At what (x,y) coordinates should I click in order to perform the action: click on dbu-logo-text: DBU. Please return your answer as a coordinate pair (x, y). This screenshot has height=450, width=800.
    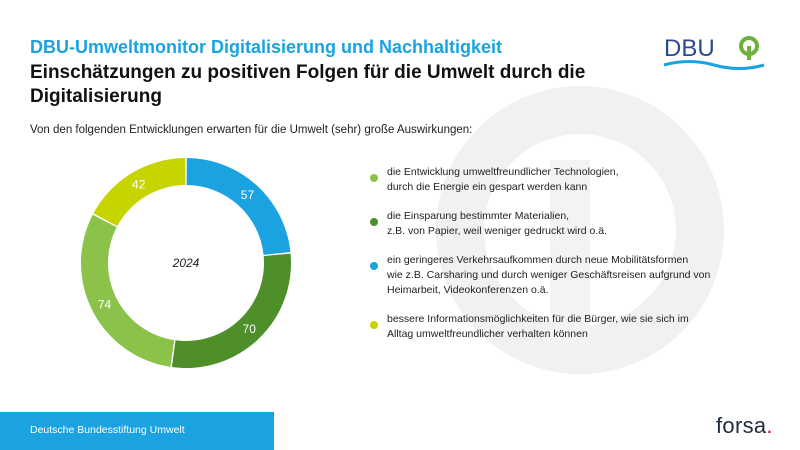
    Looking at the image, I should click on (689, 48).